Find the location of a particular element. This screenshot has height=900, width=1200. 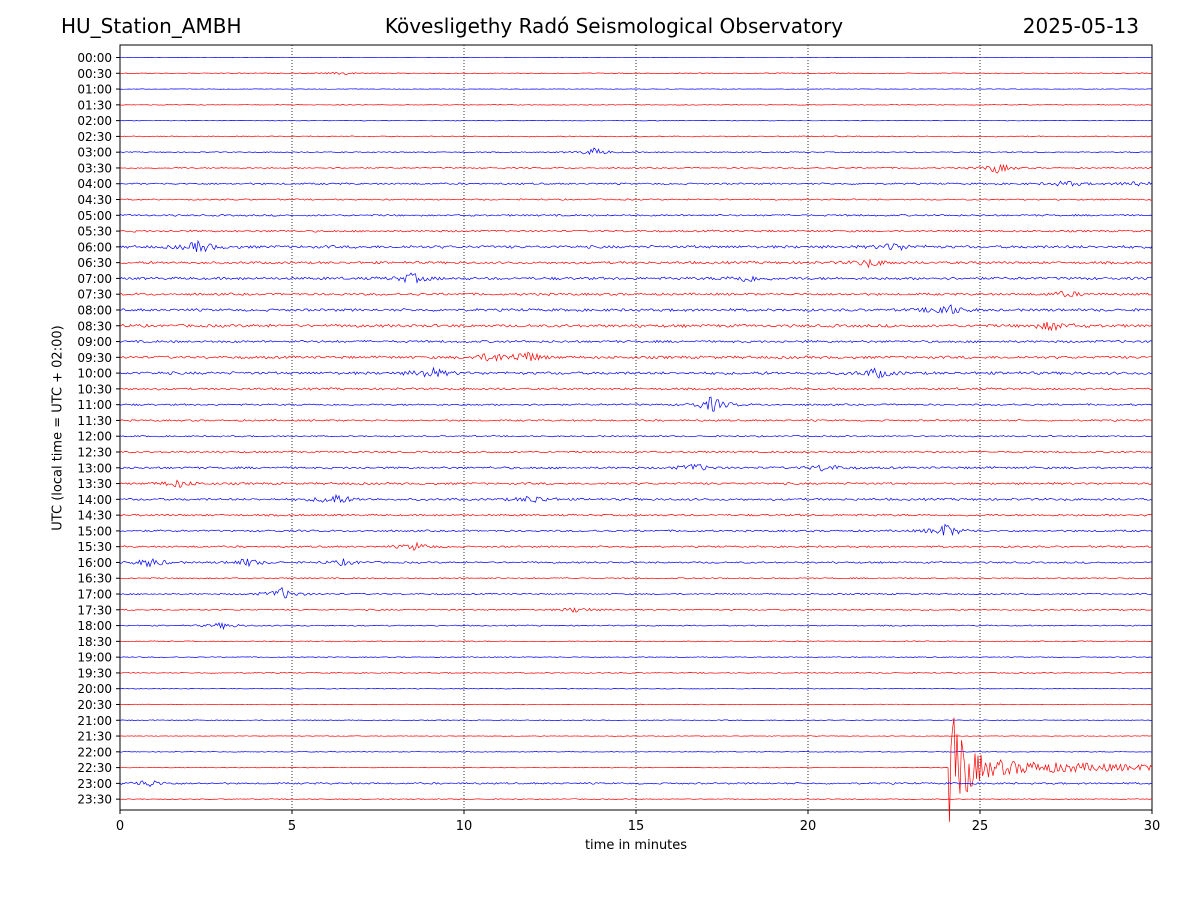

y-tick-label: 04:00 is located at coordinates (94, 184).